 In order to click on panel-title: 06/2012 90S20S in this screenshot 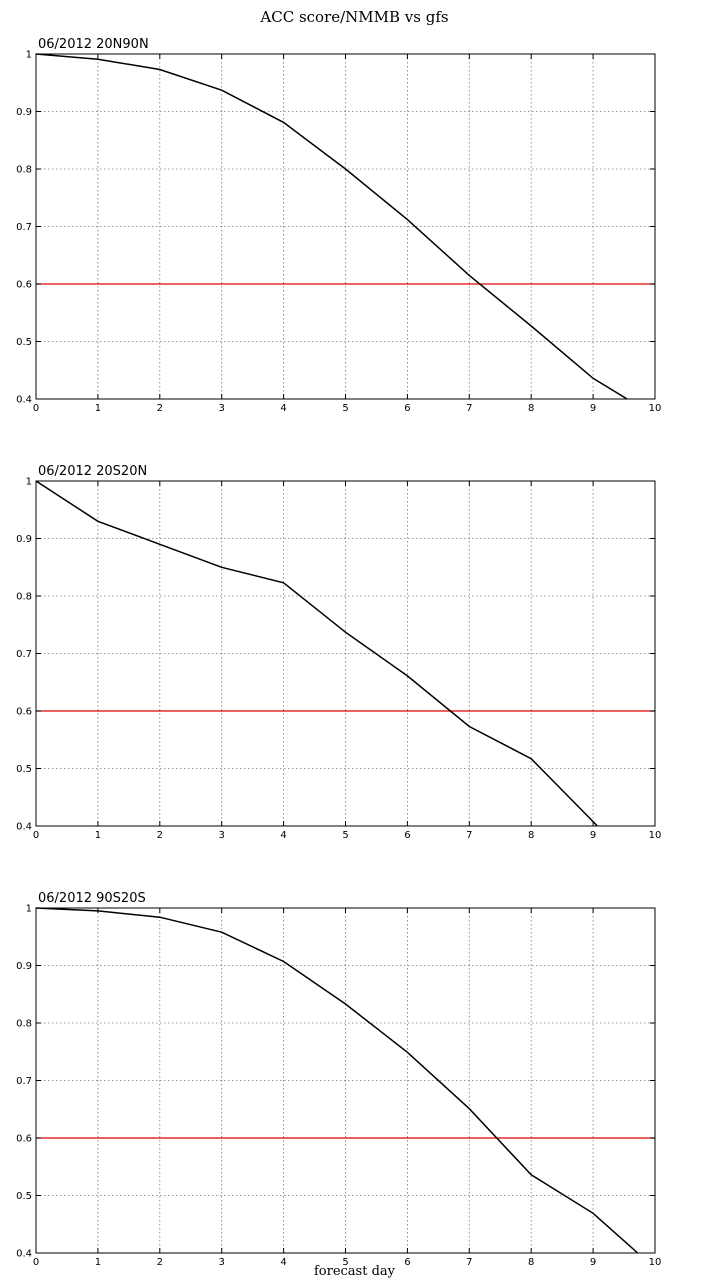, I will do `click(92, 898)`.